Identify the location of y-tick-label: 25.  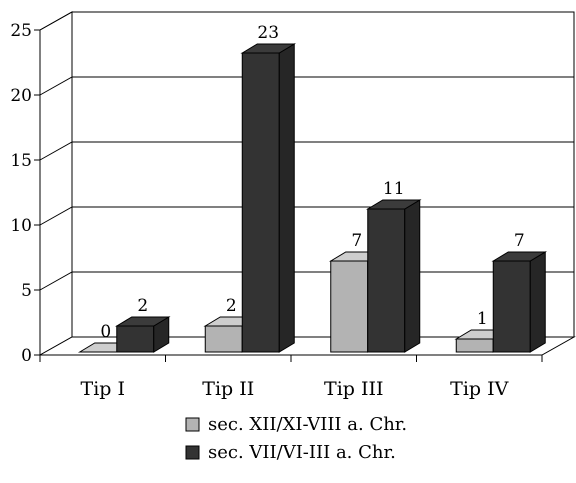
(21, 31).